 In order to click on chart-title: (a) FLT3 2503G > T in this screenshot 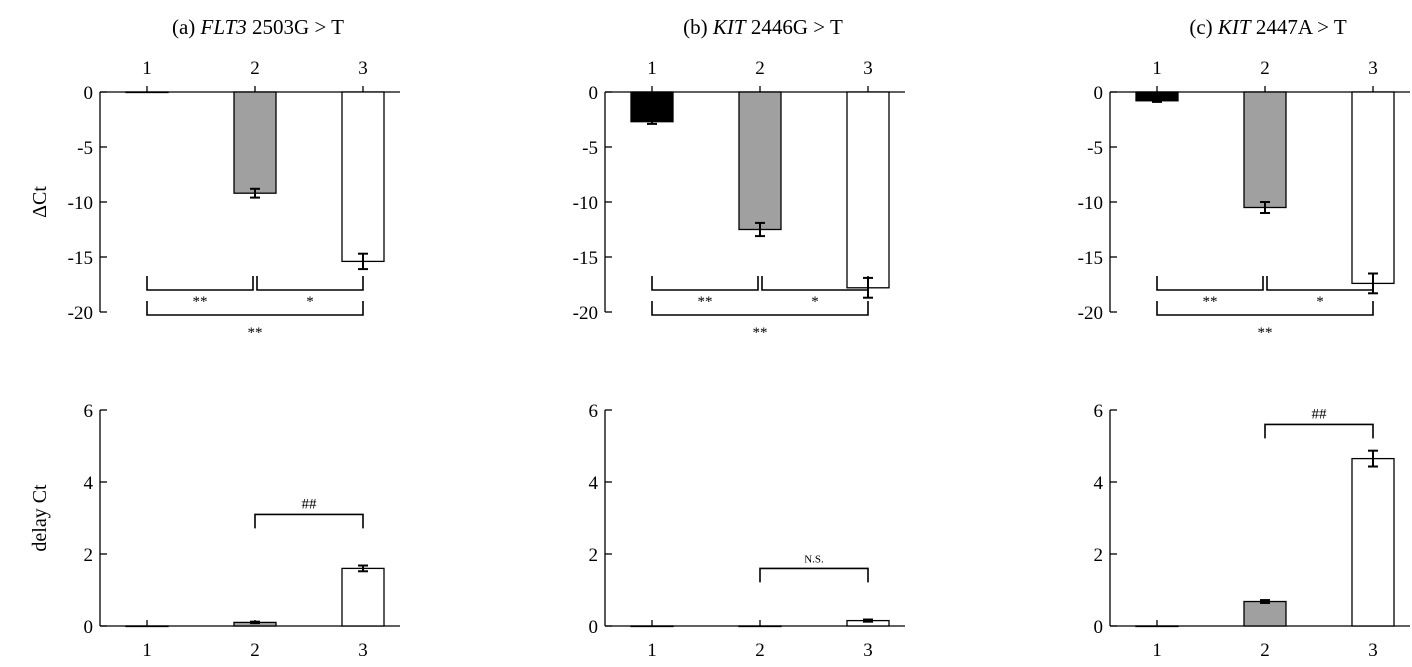, I will do `click(258, 27)`.